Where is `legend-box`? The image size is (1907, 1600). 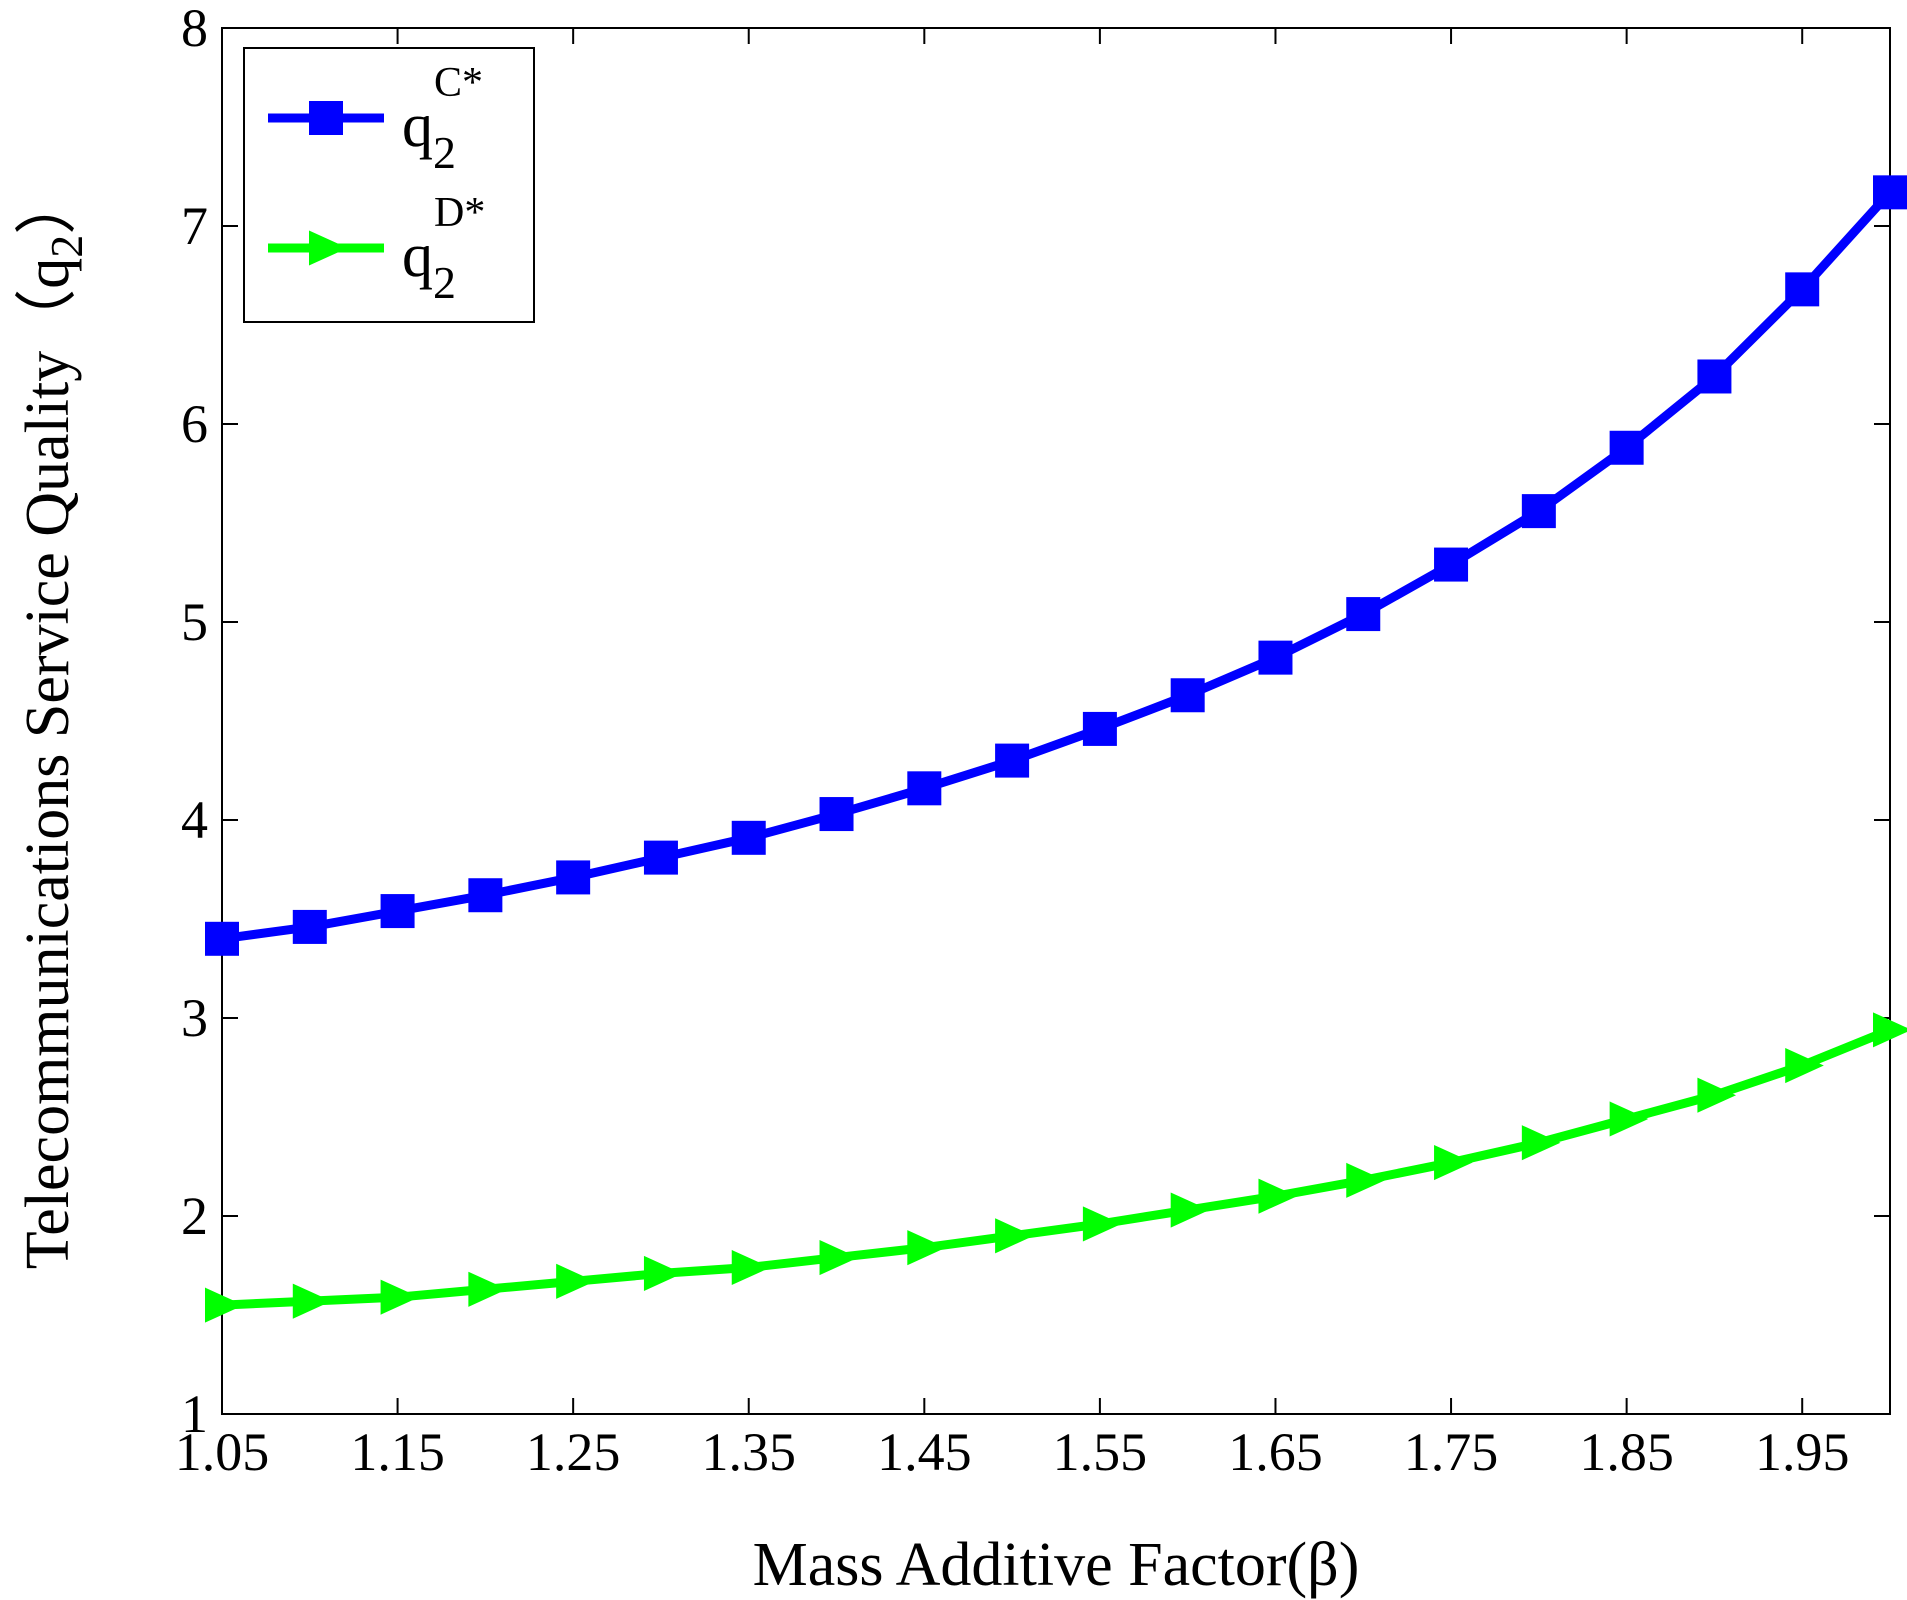
legend-box is located at coordinates (389, 185).